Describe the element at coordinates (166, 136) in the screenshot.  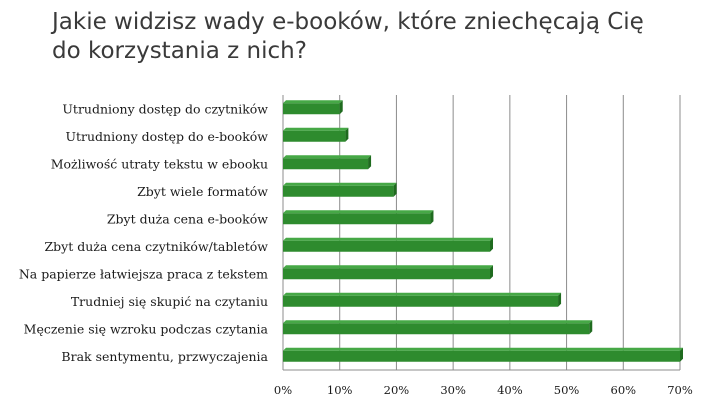
I see `category-label: Utrudniony dostęp do e-booków` at that location.